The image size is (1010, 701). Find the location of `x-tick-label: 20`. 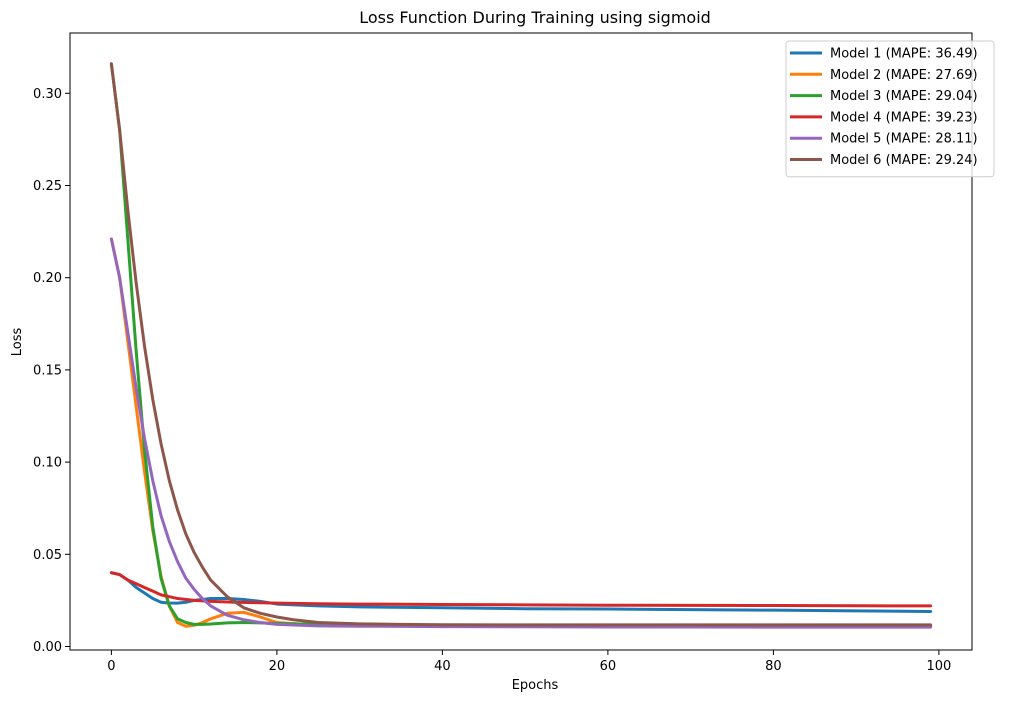

x-tick-label: 20 is located at coordinates (277, 666).